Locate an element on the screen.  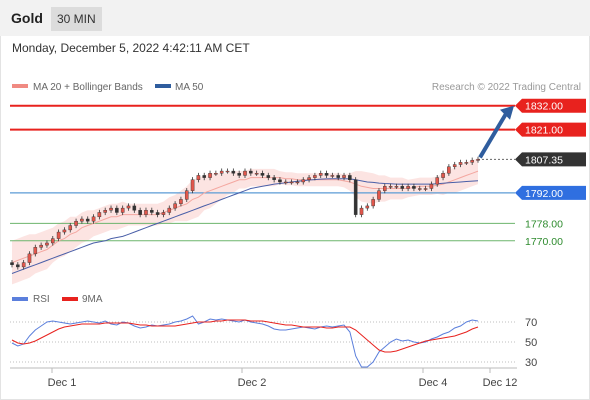
timestamp: Monday, December 5, 2022 4:42:11 AM CET is located at coordinates (131, 48).